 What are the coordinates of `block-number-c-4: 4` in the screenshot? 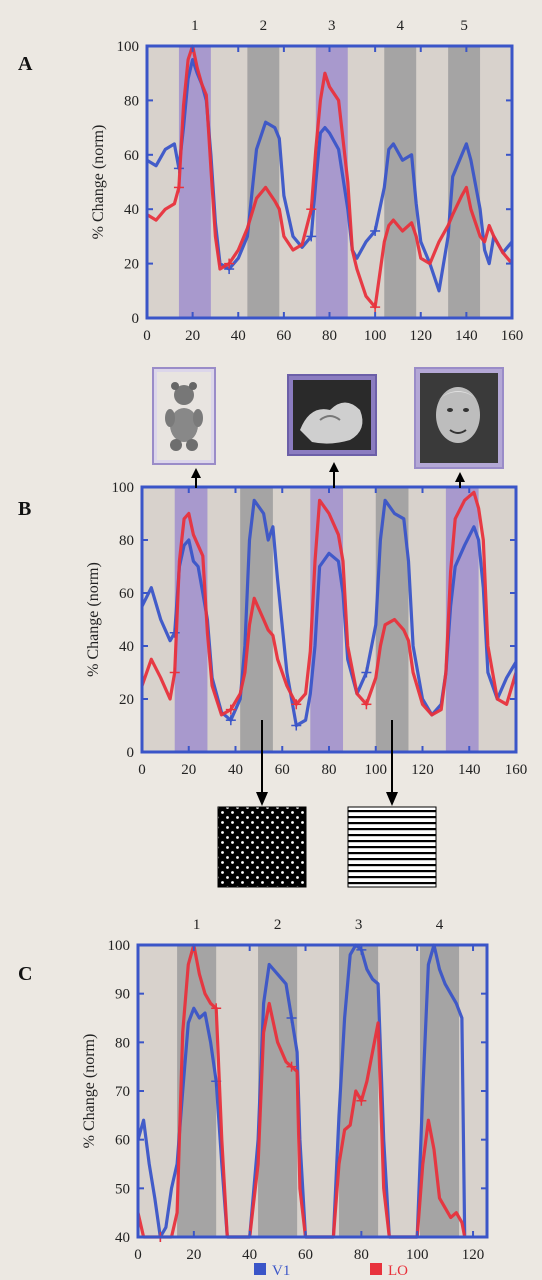 It's located at (440, 925).